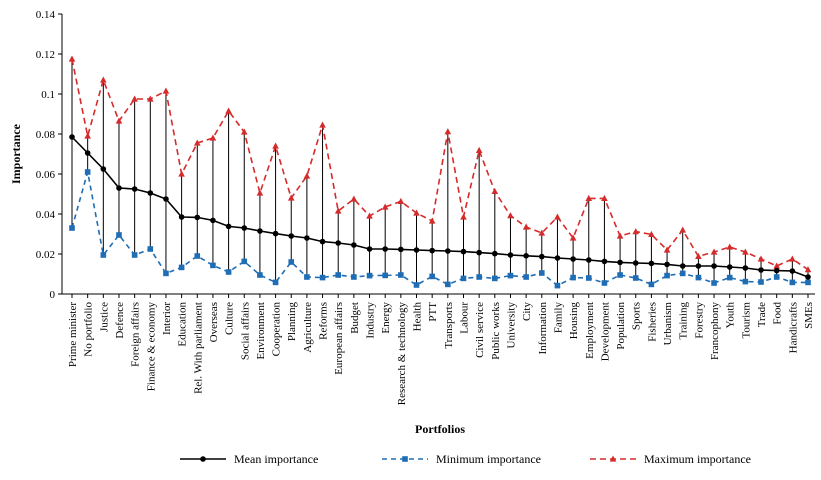 The width and height of the screenshot is (821, 480). Describe the element at coordinates (203, 459) in the screenshot. I see `legend-marker` at that location.